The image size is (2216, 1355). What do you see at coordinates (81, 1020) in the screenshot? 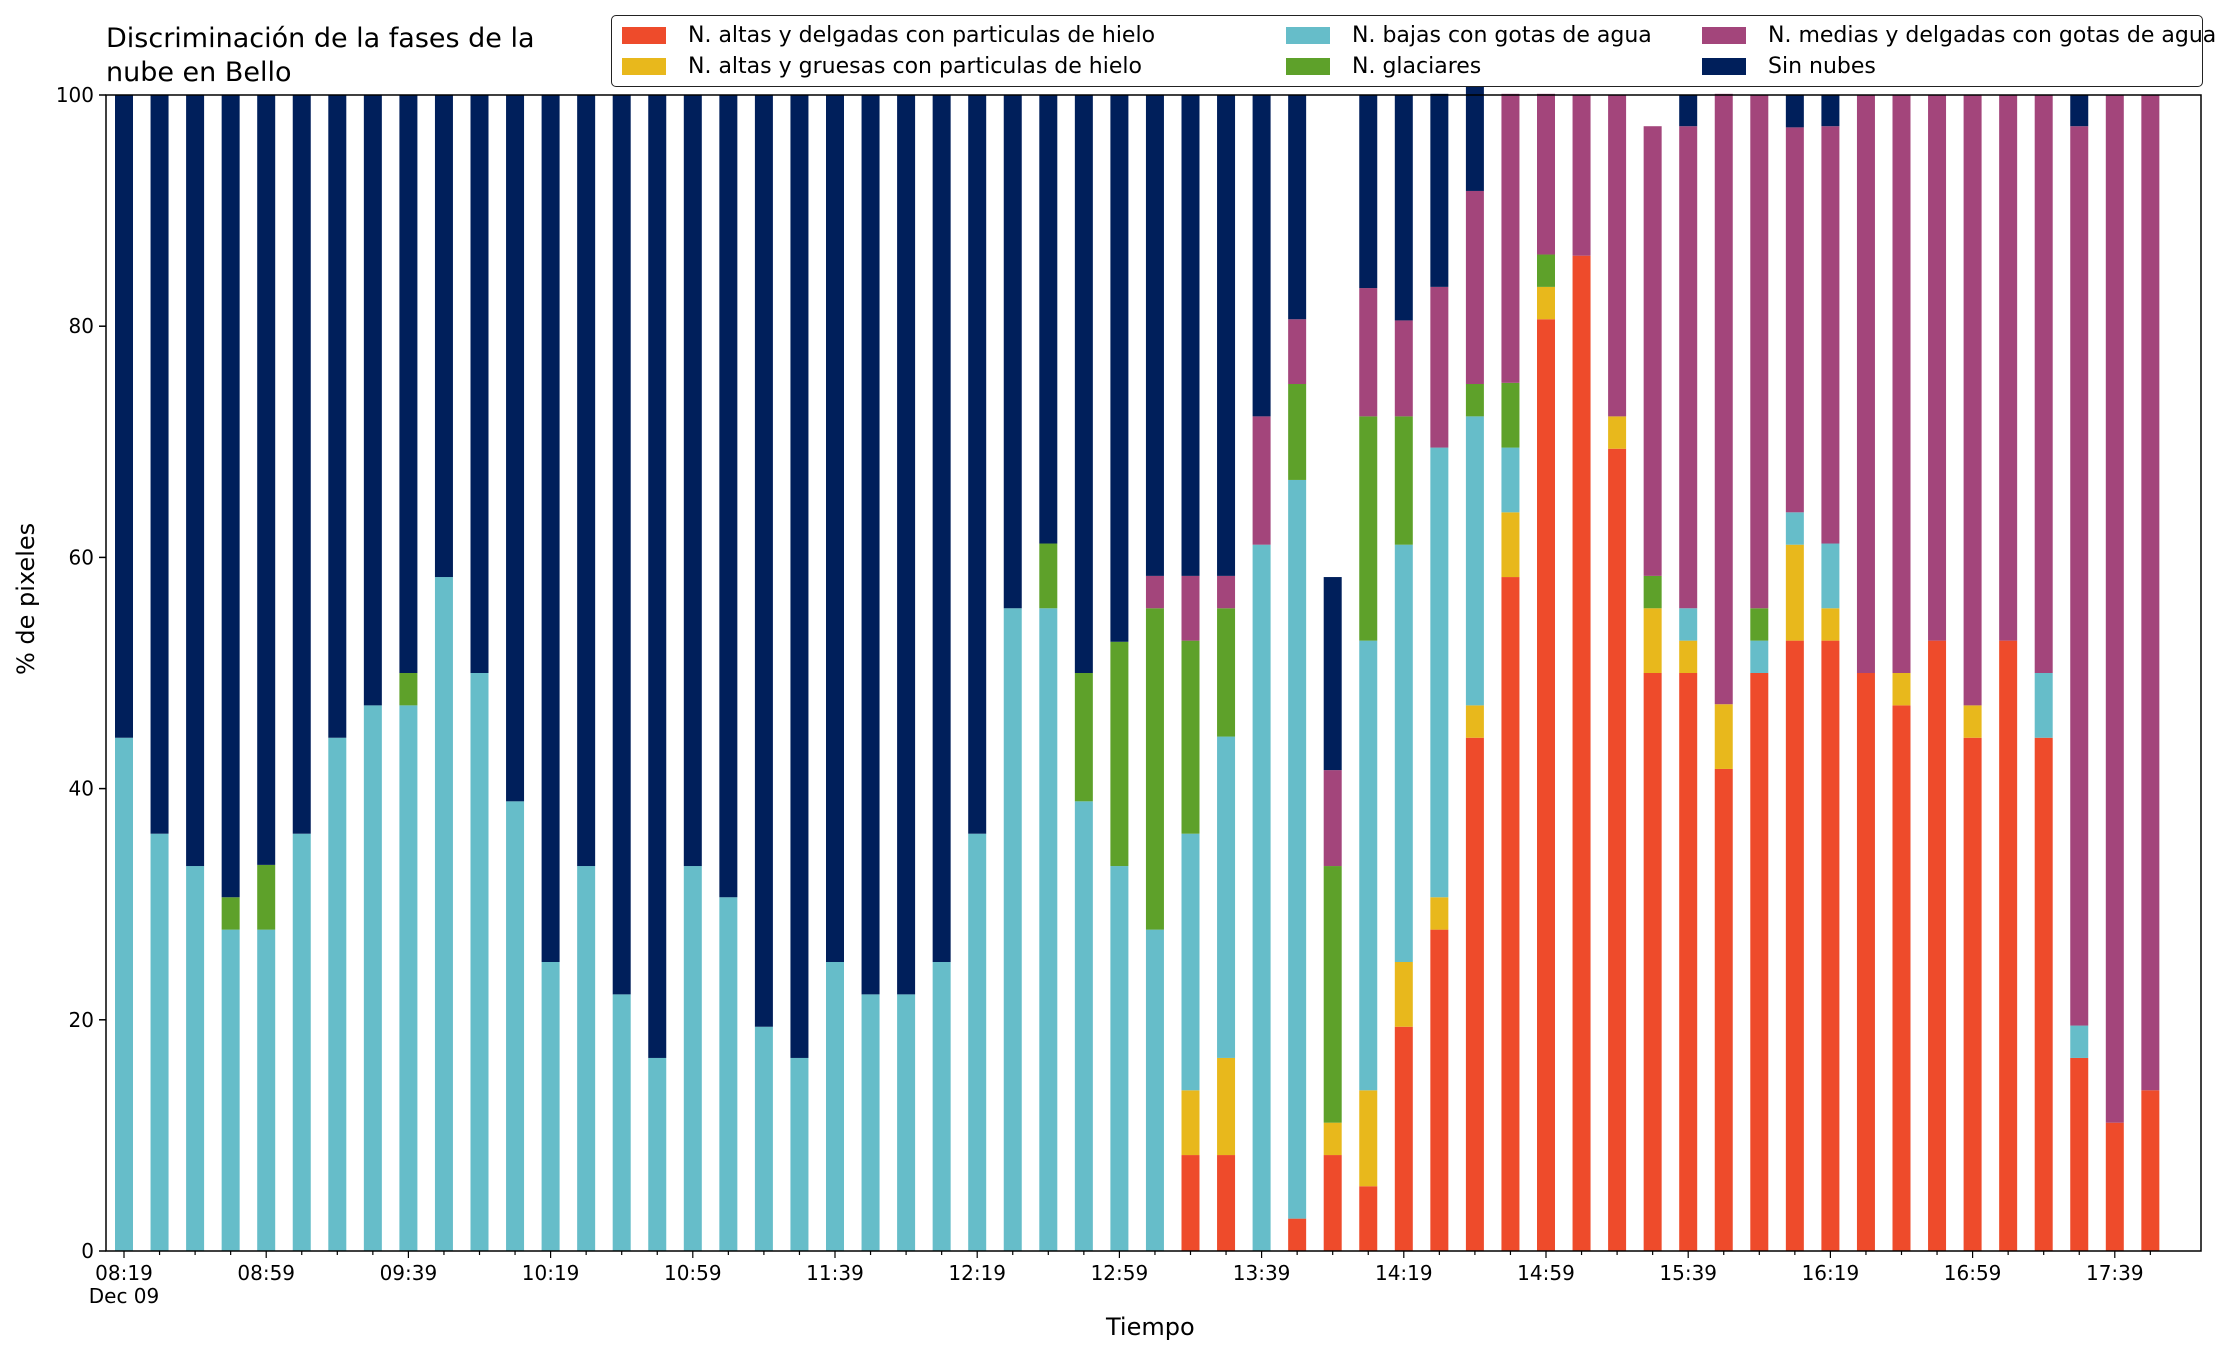
I see `y-tick-label-1: 20` at bounding box center [81, 1020].